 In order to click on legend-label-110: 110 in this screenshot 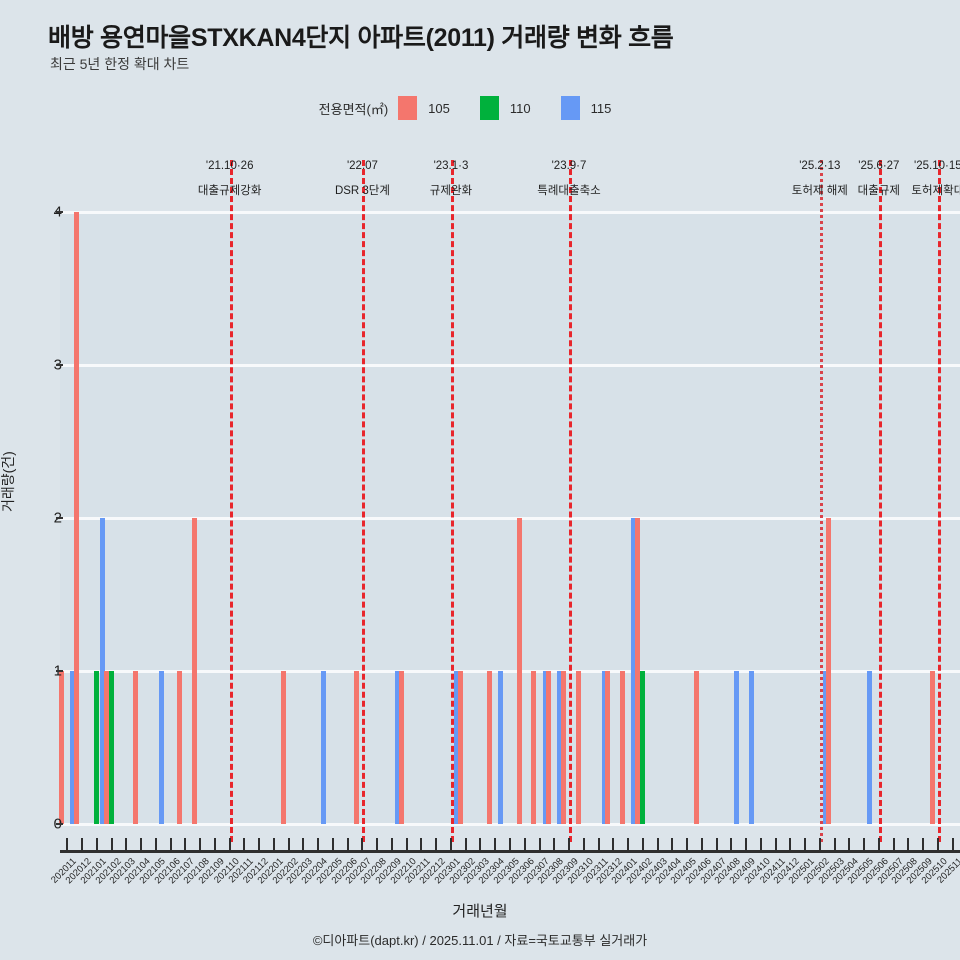, I will do `click(520, 108)`.